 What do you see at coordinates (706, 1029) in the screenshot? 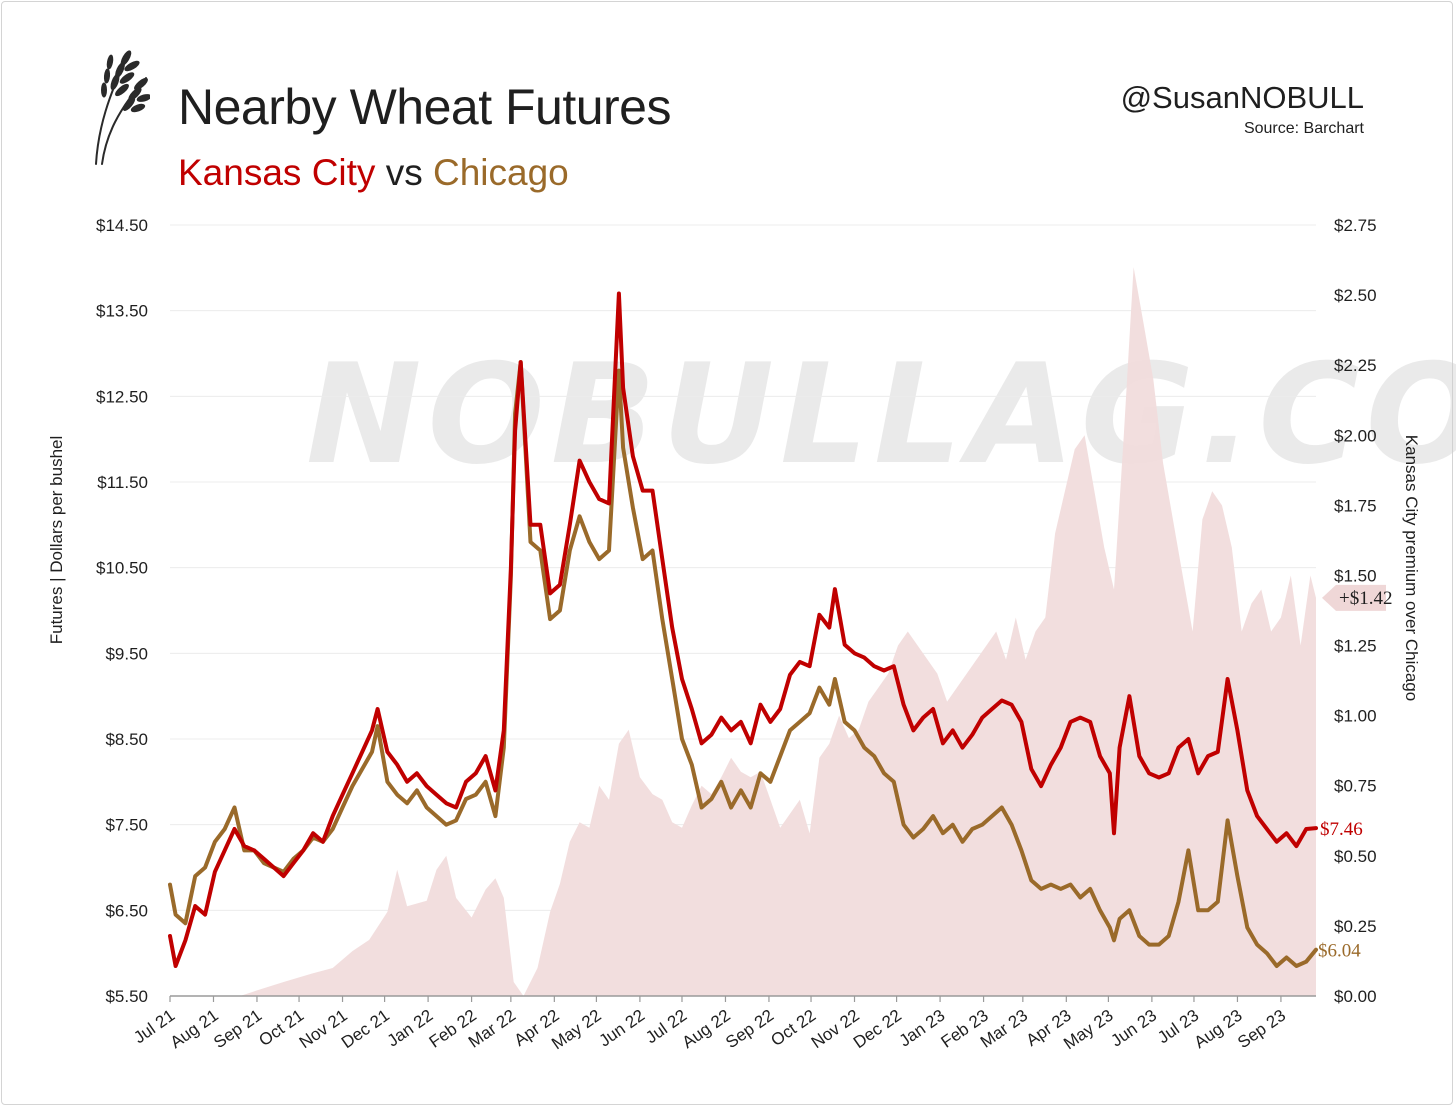
I see `x-tick-label: Aug 22` at bounding box center [706, 1029].